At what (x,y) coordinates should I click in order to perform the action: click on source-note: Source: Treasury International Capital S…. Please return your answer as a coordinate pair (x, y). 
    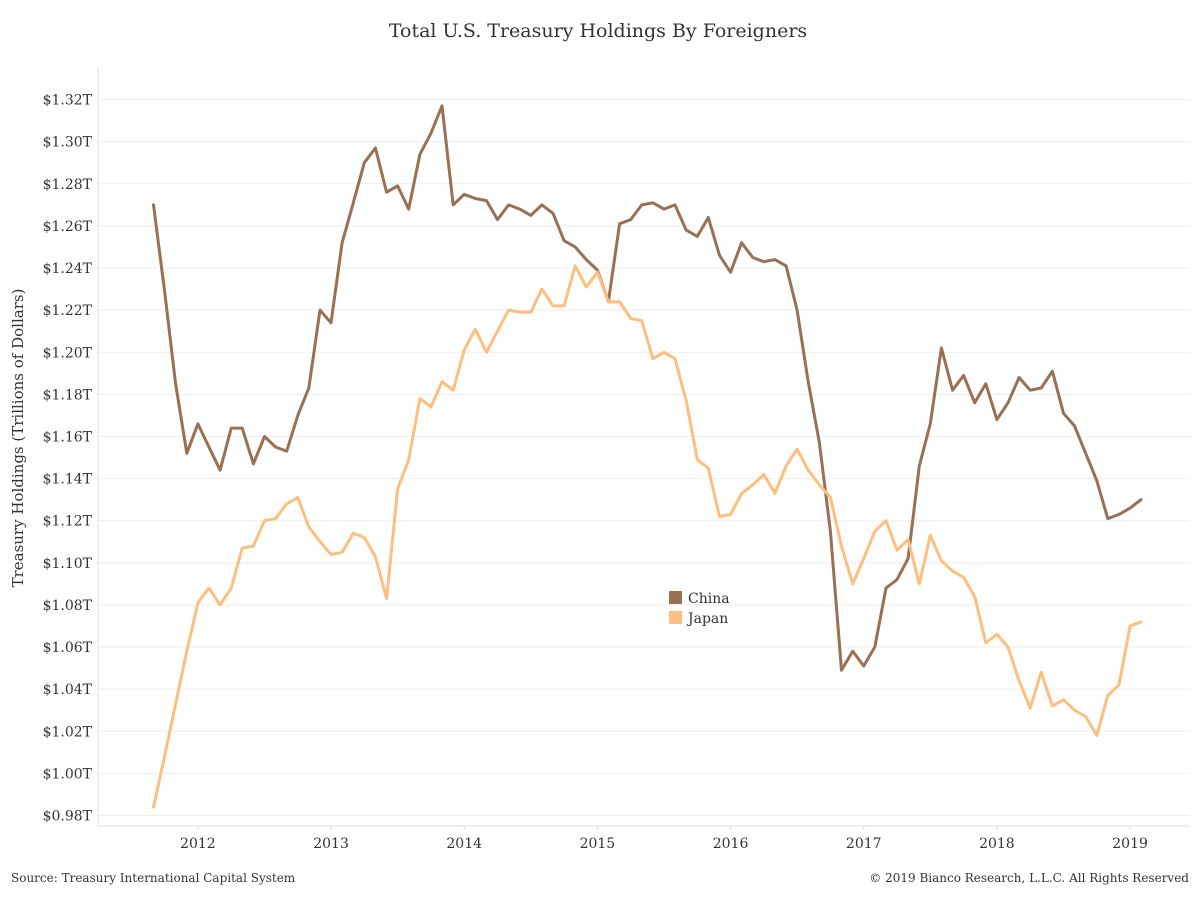
    Looking at the image, I should click on (153, 878).